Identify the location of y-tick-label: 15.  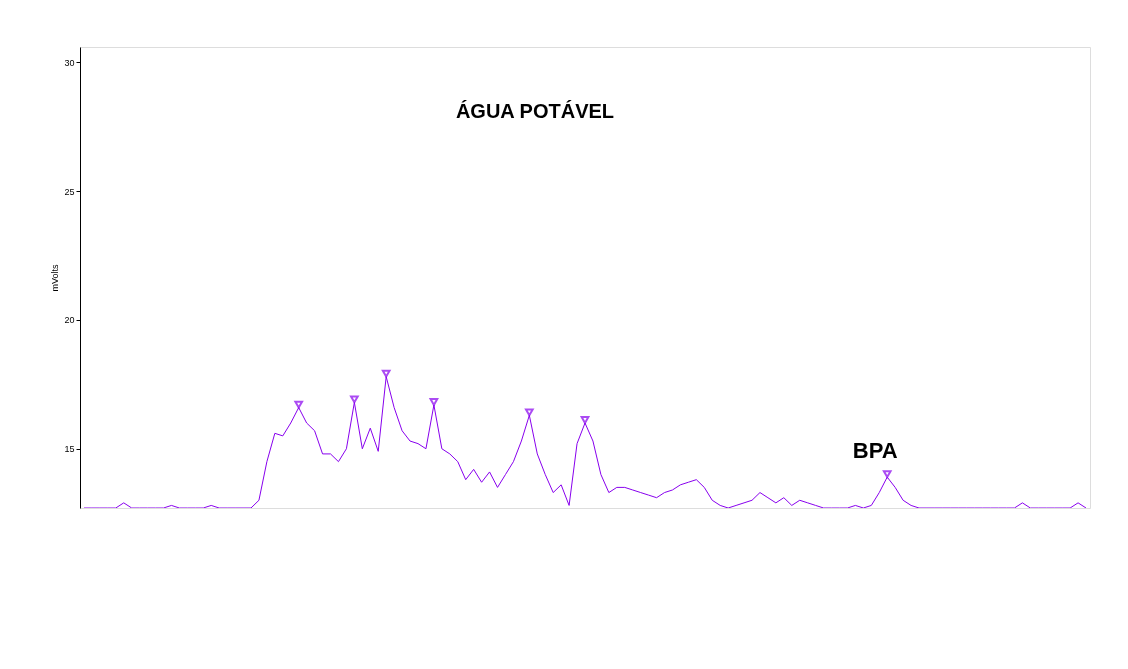
(69, 449).